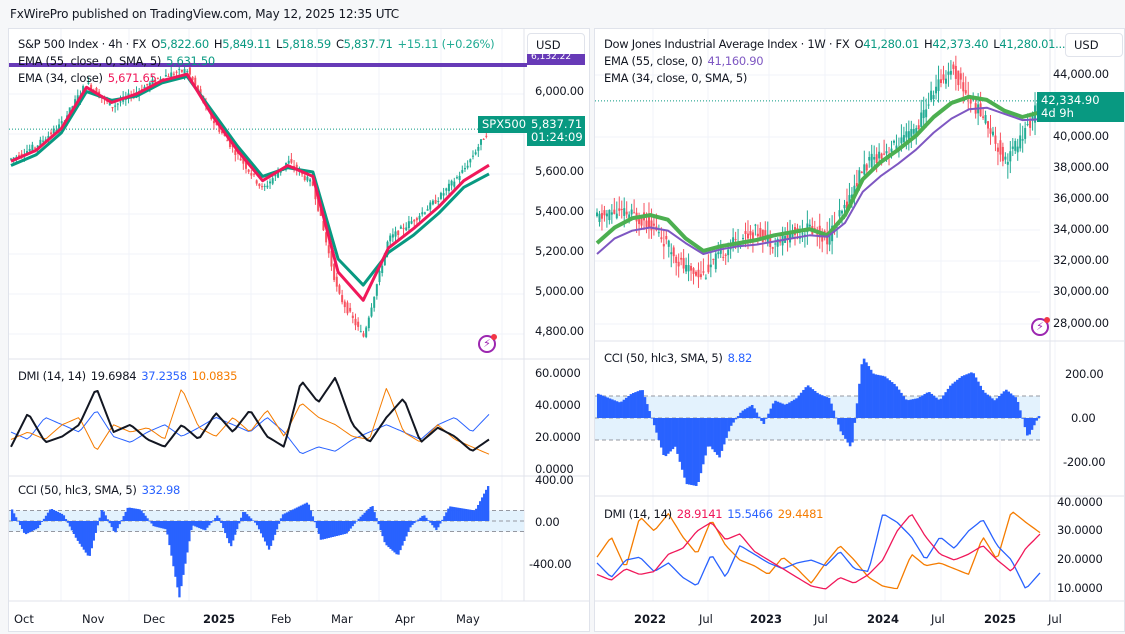 The width and height of the screenshot is (1125, 634). Describe the element at coordinates (653, 61) in the screenshot. I see `ema55-label: EMA (55, close, 0)` at that location.